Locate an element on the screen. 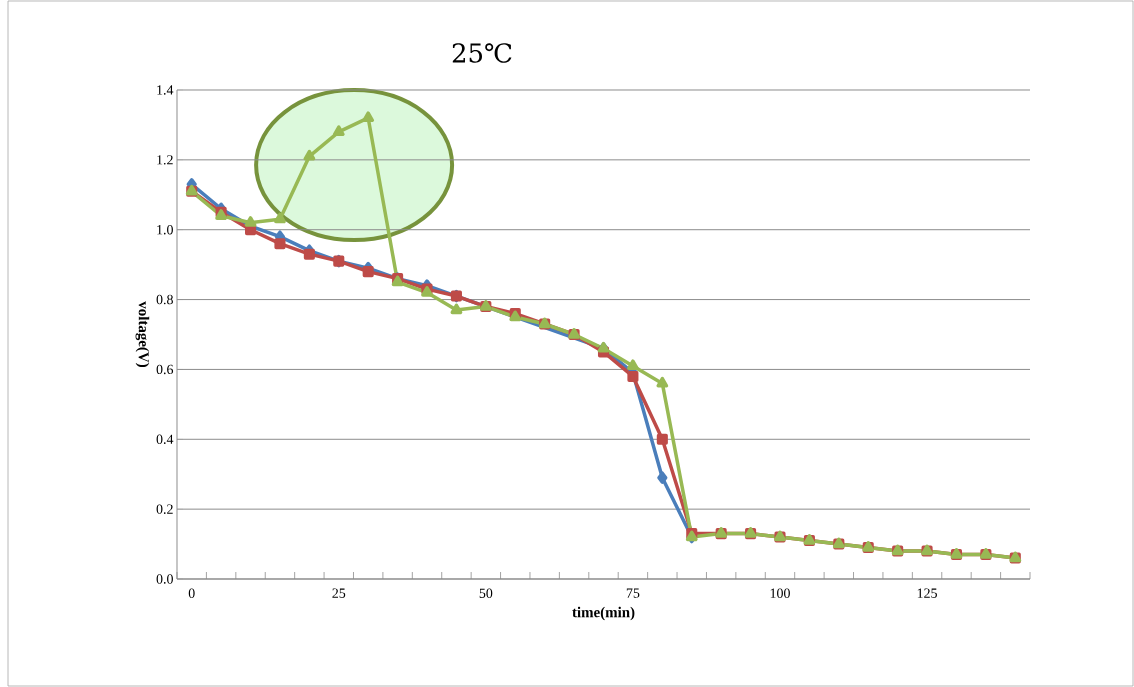 This screenshot has height=687, width=1134. y-tick-label: 0.0 is located at coordinates (164, 579).